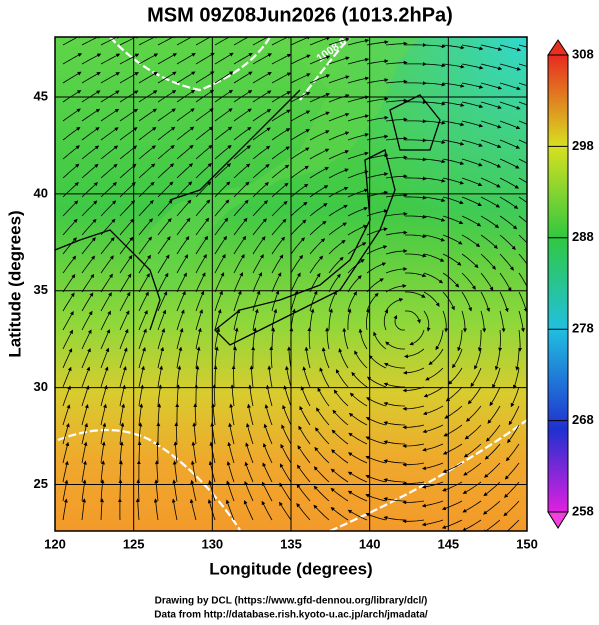  Describe the element at coordinates (41, 386) in the screenshot. I see `y-tick-label: 30` at that location.